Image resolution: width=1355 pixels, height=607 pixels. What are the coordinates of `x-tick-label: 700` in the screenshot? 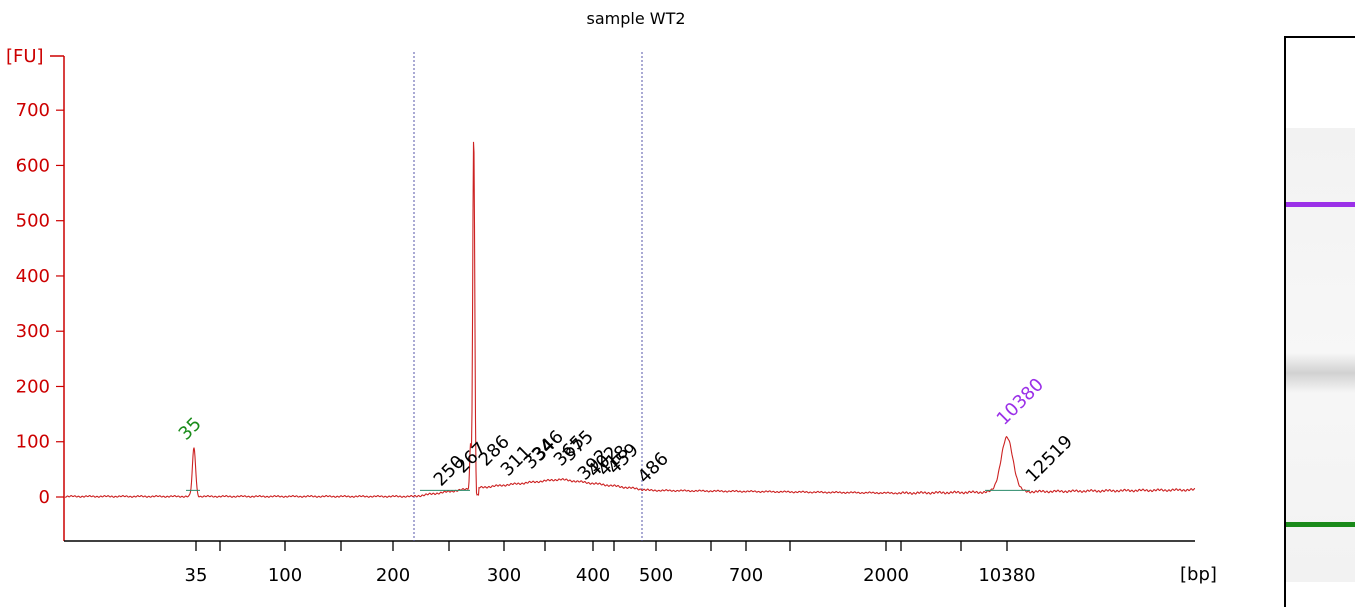 It's located at (746, 575).